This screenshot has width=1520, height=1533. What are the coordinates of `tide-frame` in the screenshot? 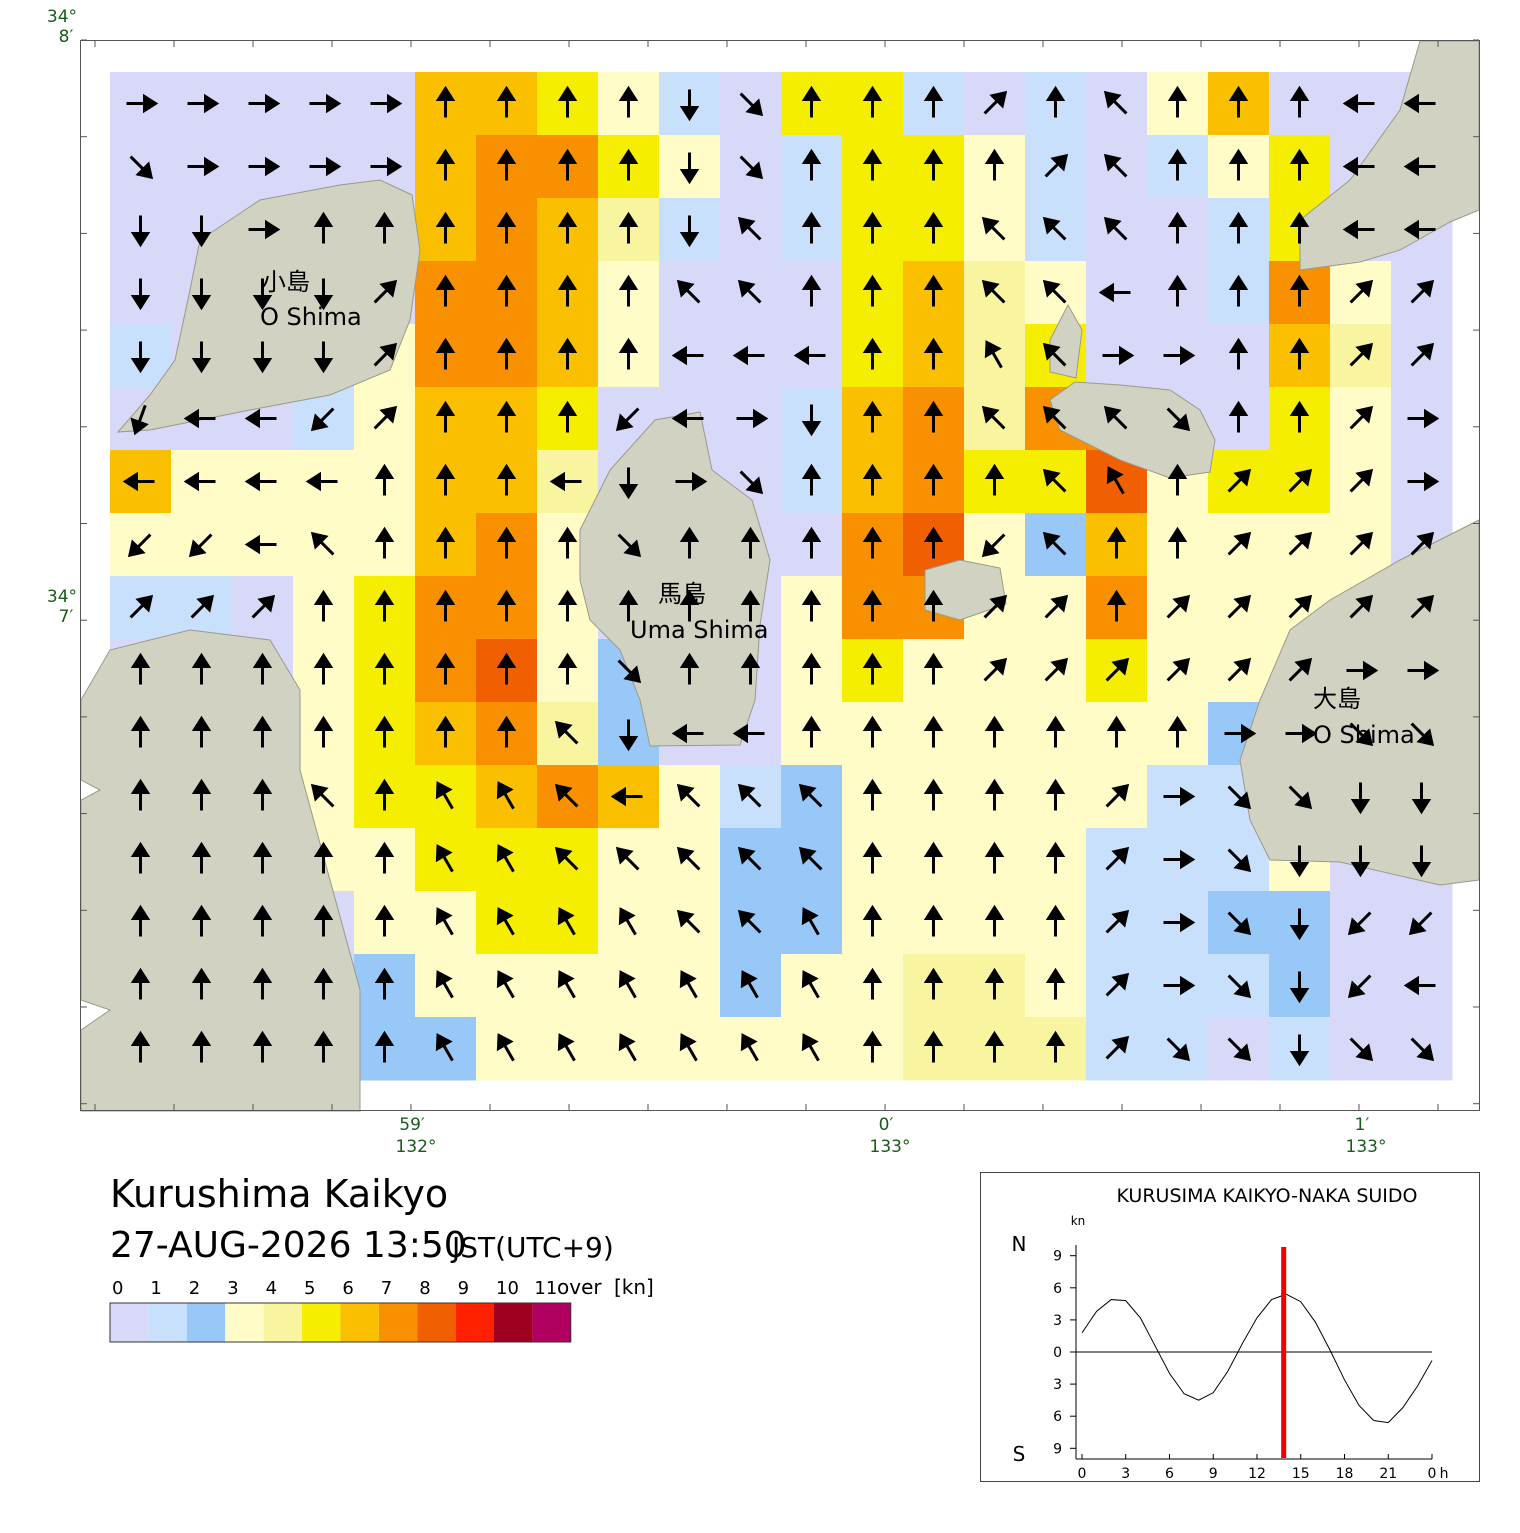 It's located at (1230, 1327).